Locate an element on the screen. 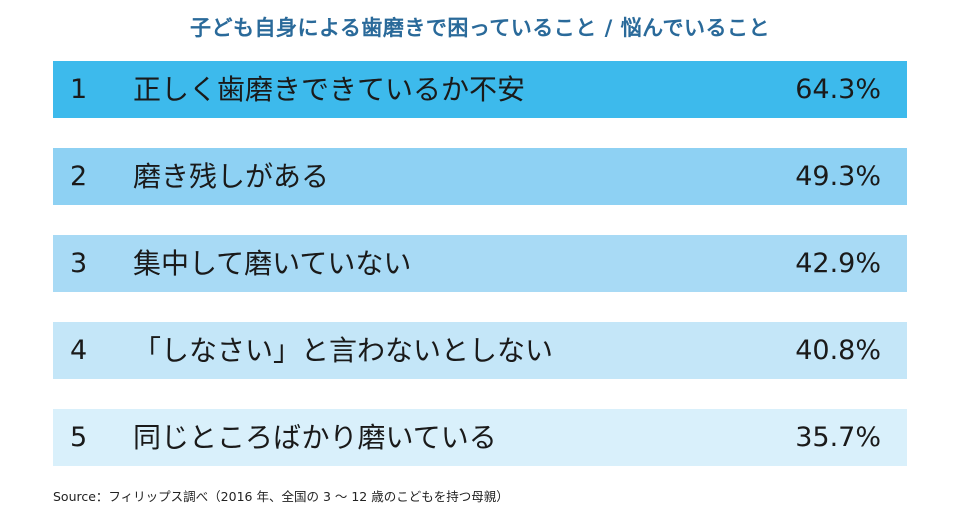  rank-number: 4 is located at coordinates (79, 350).